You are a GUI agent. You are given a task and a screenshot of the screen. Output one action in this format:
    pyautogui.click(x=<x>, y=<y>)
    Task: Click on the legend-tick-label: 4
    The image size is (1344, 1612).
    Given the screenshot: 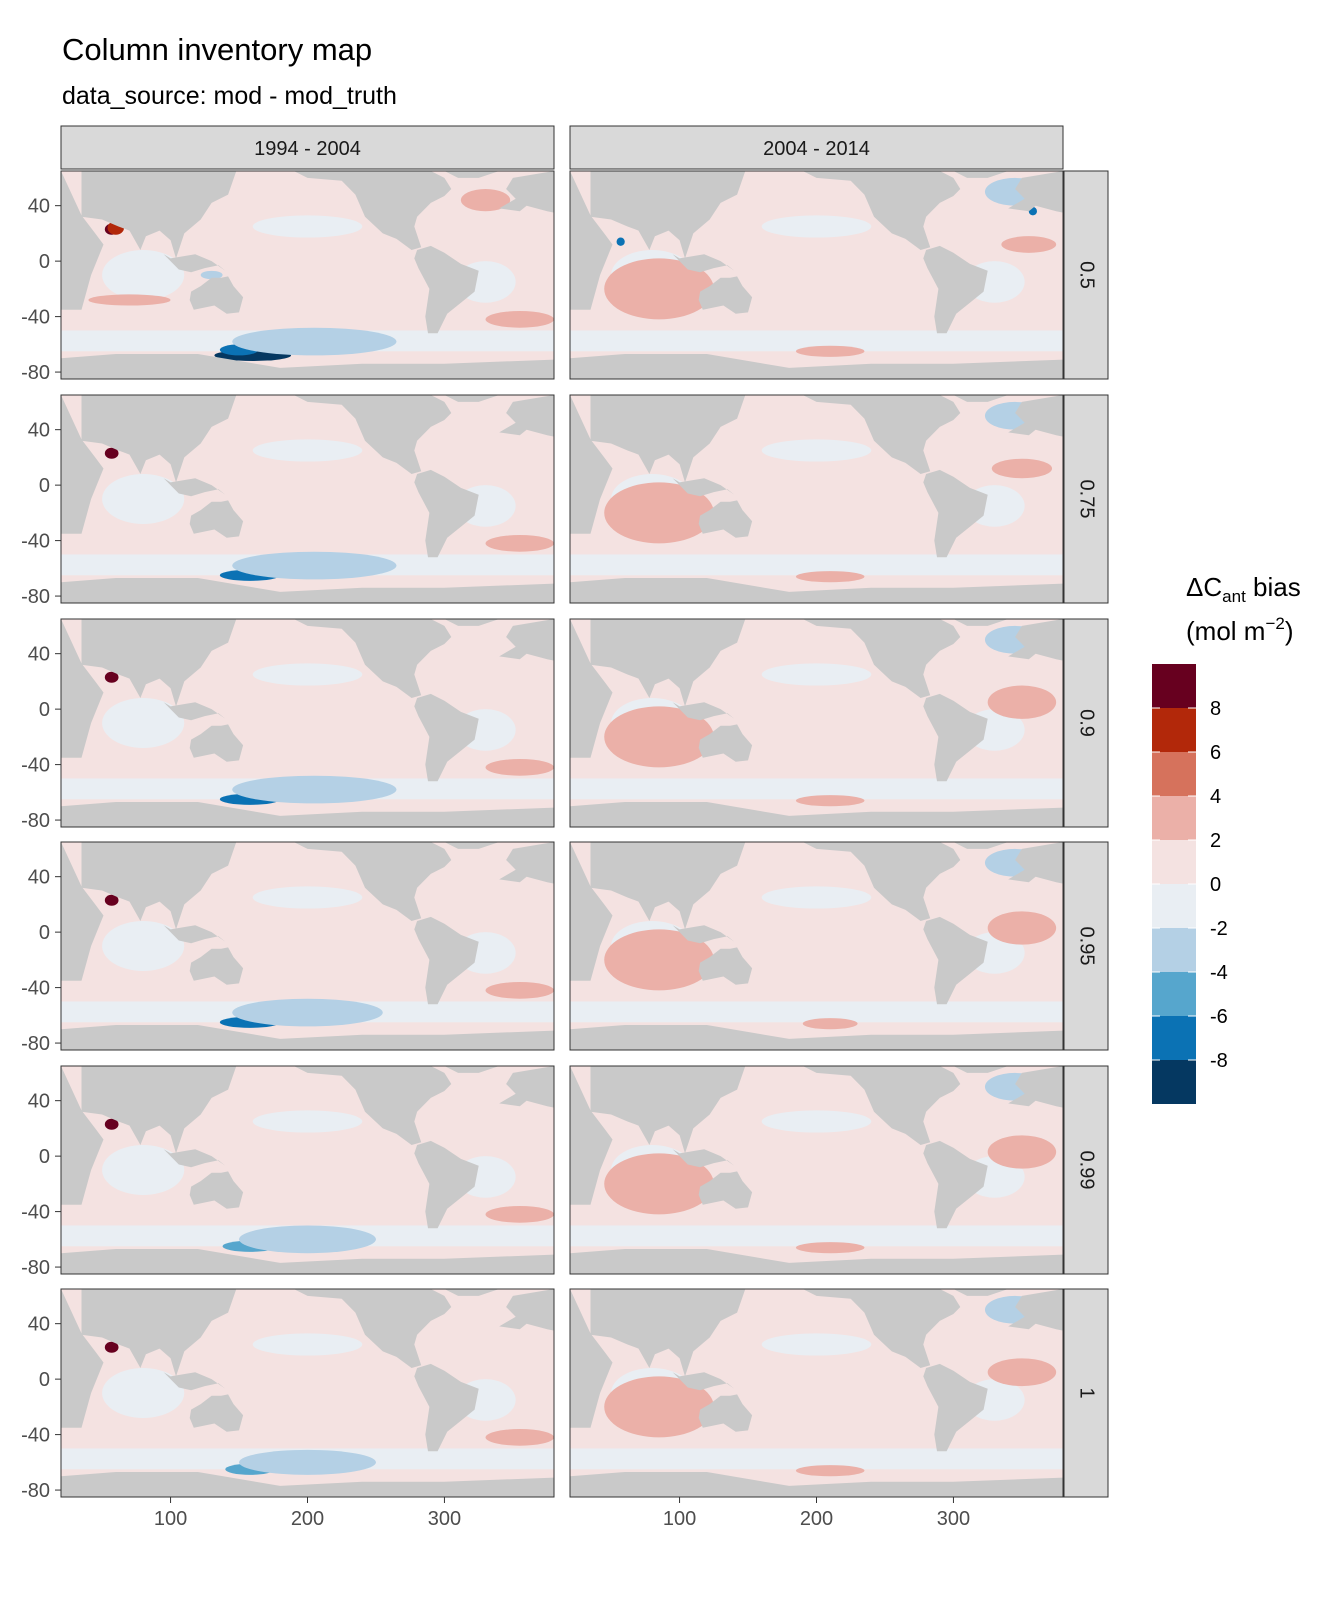 What is the action you would take?
    pyautogui.click(x=1215, y=797)
    